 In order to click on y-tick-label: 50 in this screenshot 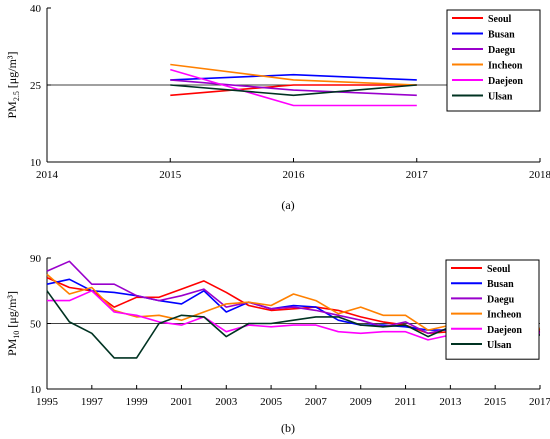, I will do `click(36, 325)`.